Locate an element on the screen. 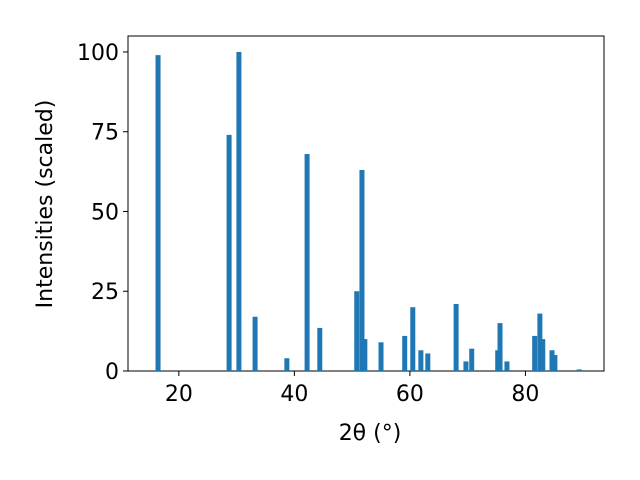  x-axis-label: 2θ (°) is located at coordinates (370, 433).